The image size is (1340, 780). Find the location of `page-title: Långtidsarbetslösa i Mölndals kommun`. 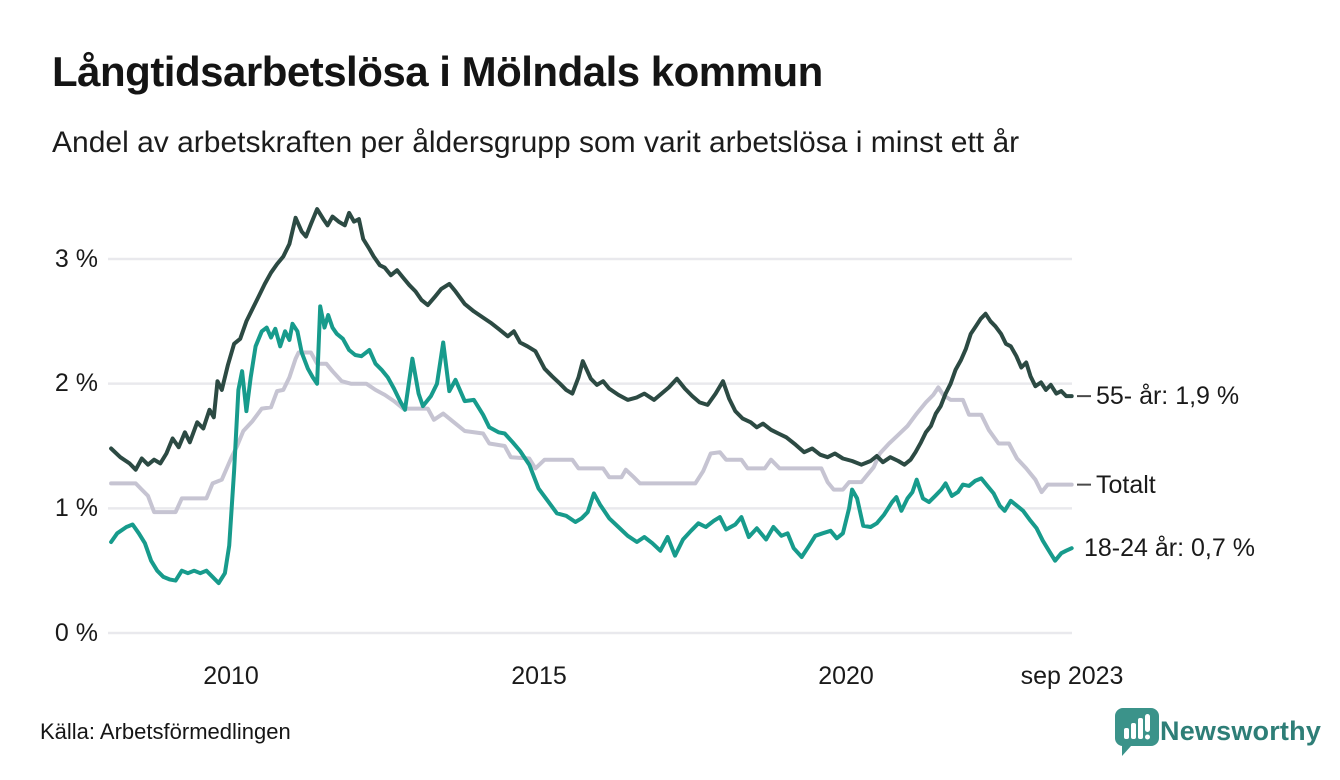

page-title: Långtidsarbetslösa i Mölndals kommun is located at coordinates (437, 71).